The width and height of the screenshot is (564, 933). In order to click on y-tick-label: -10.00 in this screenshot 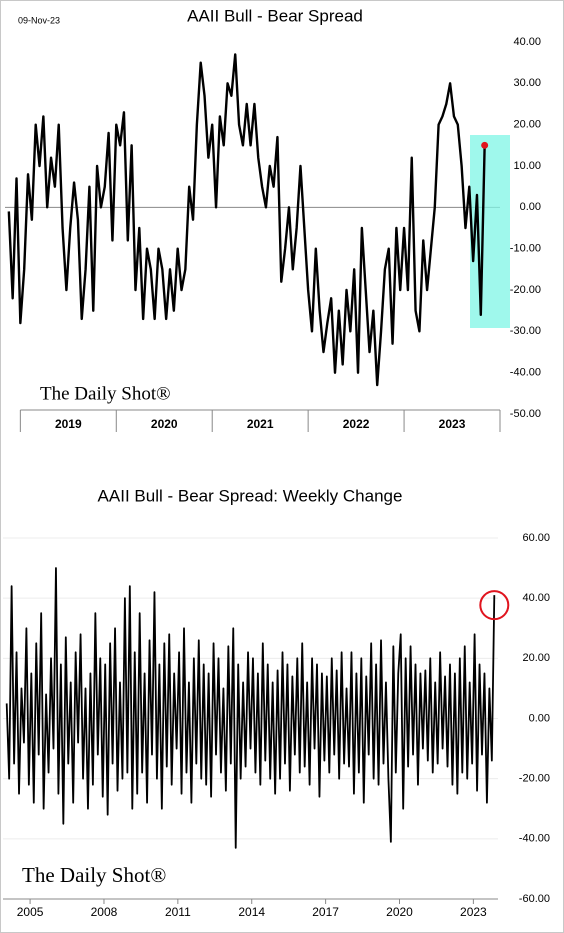, I will do `click(525, 249)`.